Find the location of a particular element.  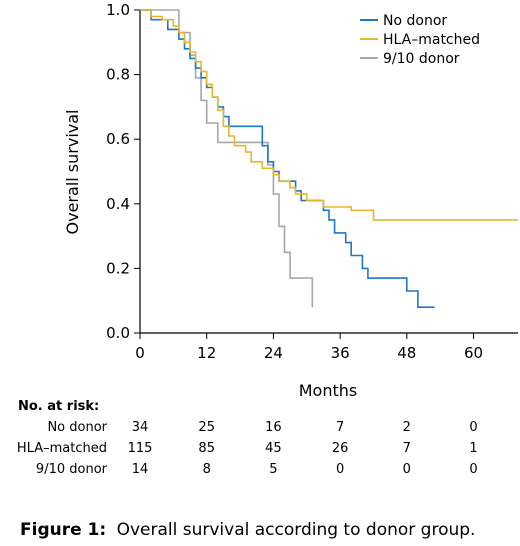

x-tick-label: 24 is located at coordinates (273, 353).